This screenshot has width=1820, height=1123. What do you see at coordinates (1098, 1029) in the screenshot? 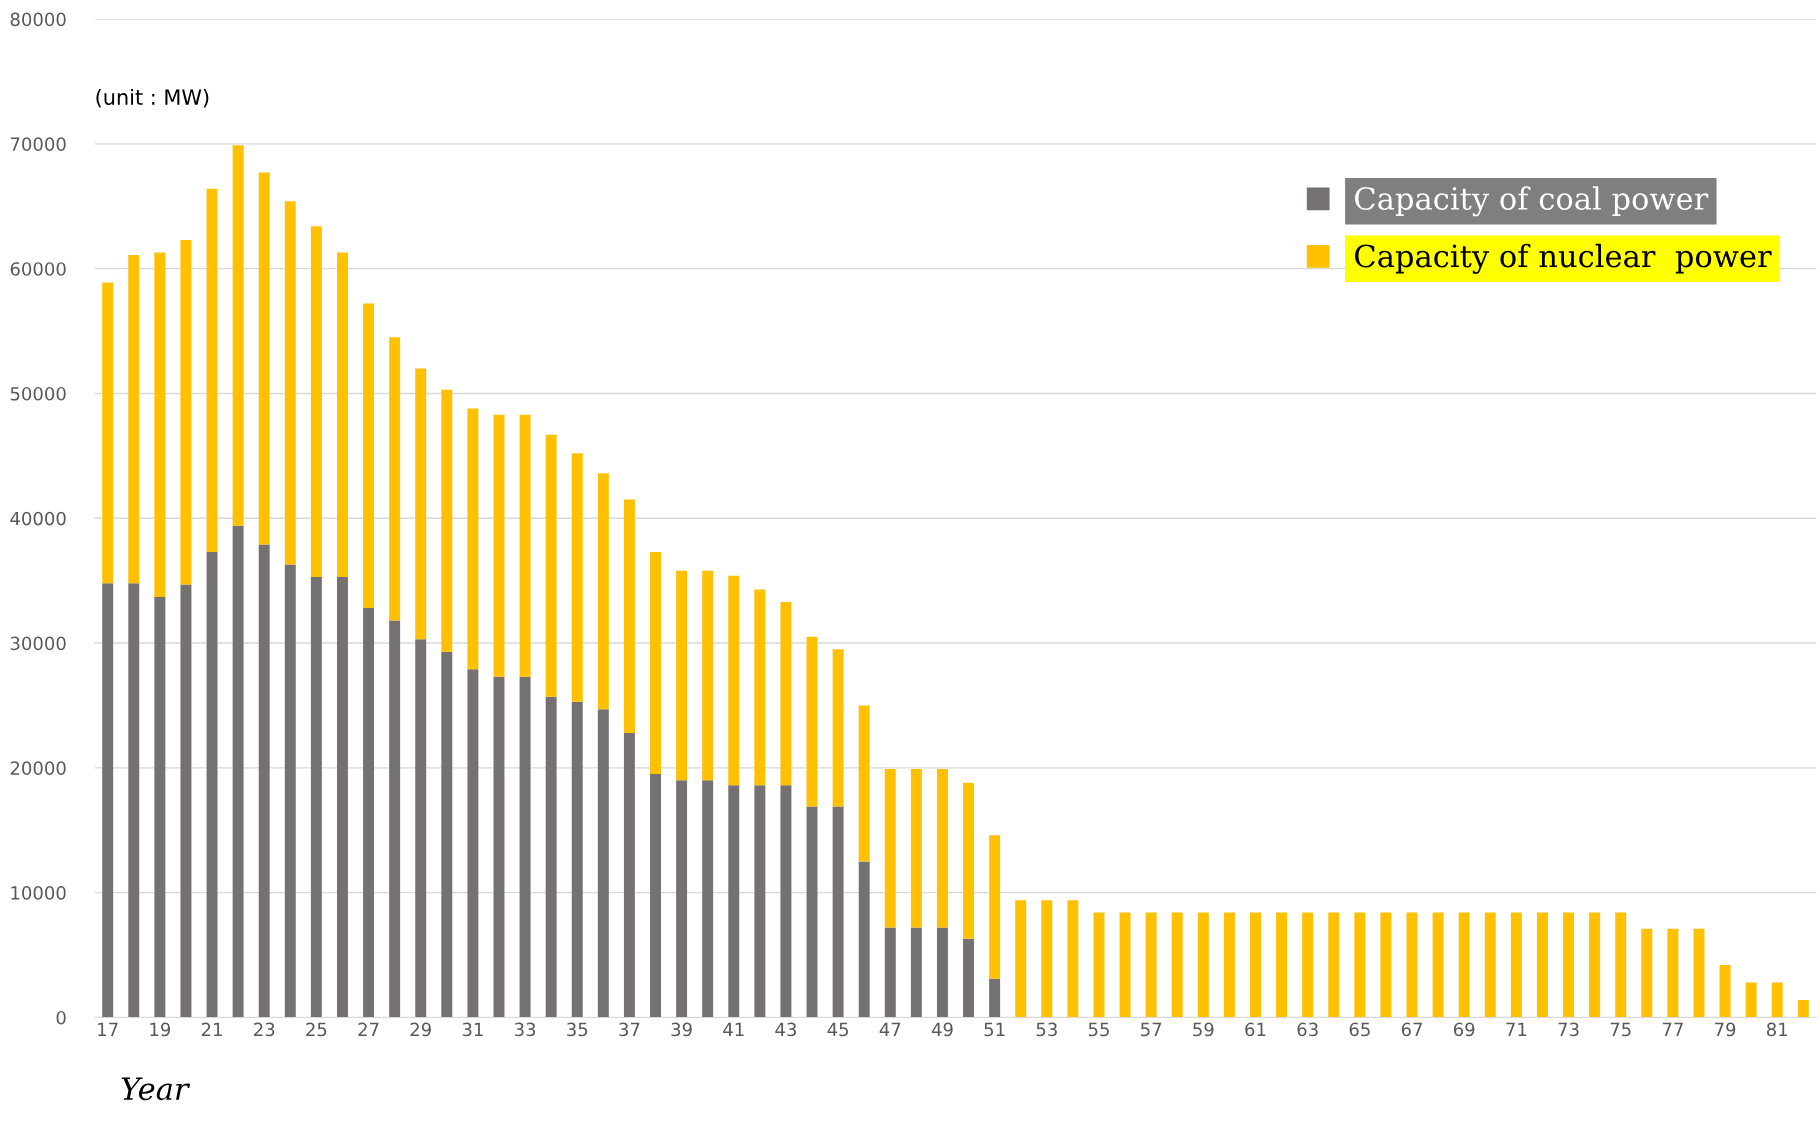
I see `x-tick-label: 55` at bounding box center [1098, 1029].